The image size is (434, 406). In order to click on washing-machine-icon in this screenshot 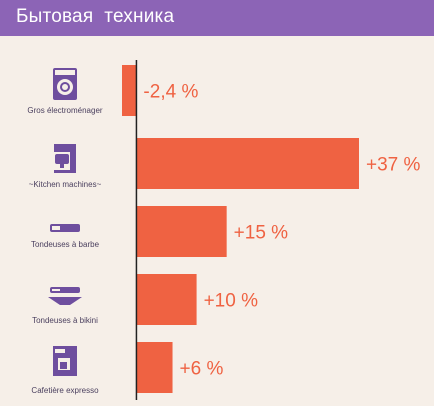, I will do `click(65, 84)`.